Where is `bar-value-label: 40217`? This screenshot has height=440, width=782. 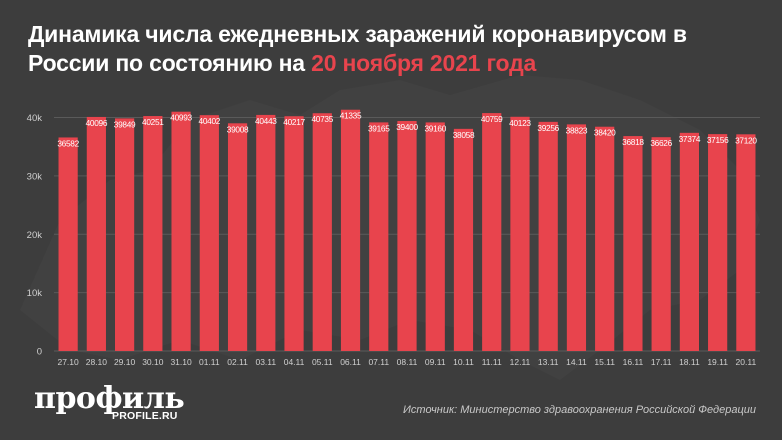 bar-value-label: 40217 is located at coordinates (294, 122).